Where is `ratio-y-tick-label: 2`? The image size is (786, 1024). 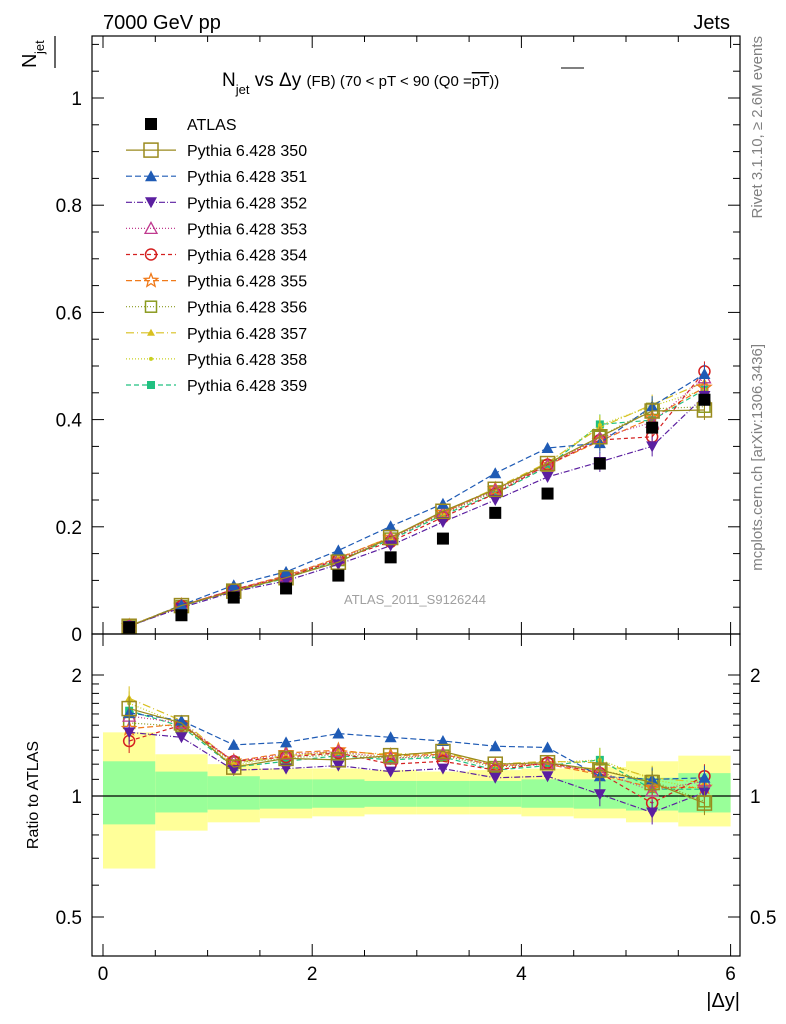 ratio-y-tick-label: 2 is located at coordinates (76, 676).